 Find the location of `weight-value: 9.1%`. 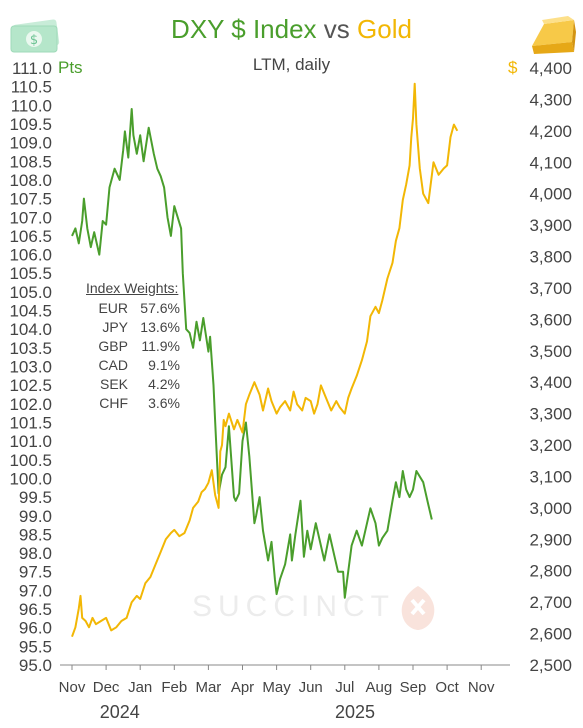

weight-value: 9.1% is located at coordinates (164, 365).